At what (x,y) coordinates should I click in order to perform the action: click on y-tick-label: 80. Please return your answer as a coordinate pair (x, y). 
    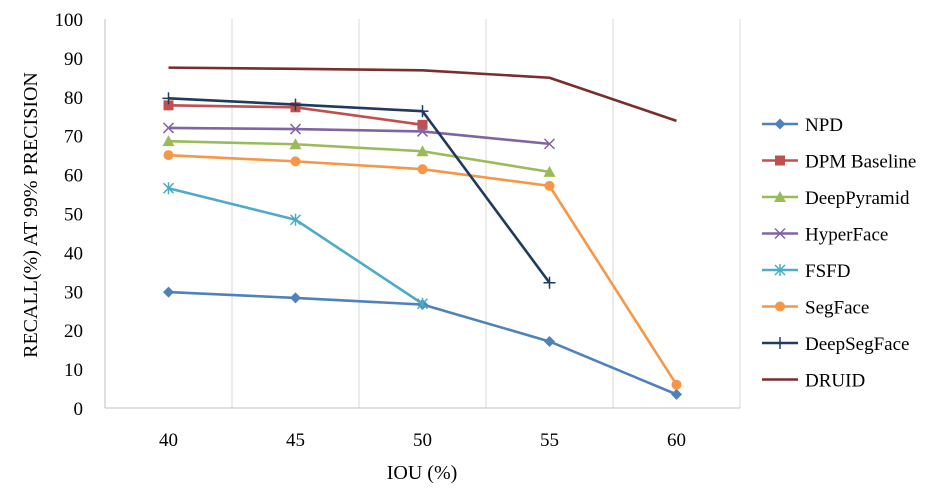
    Looking at the image, I should click on (73, 98).